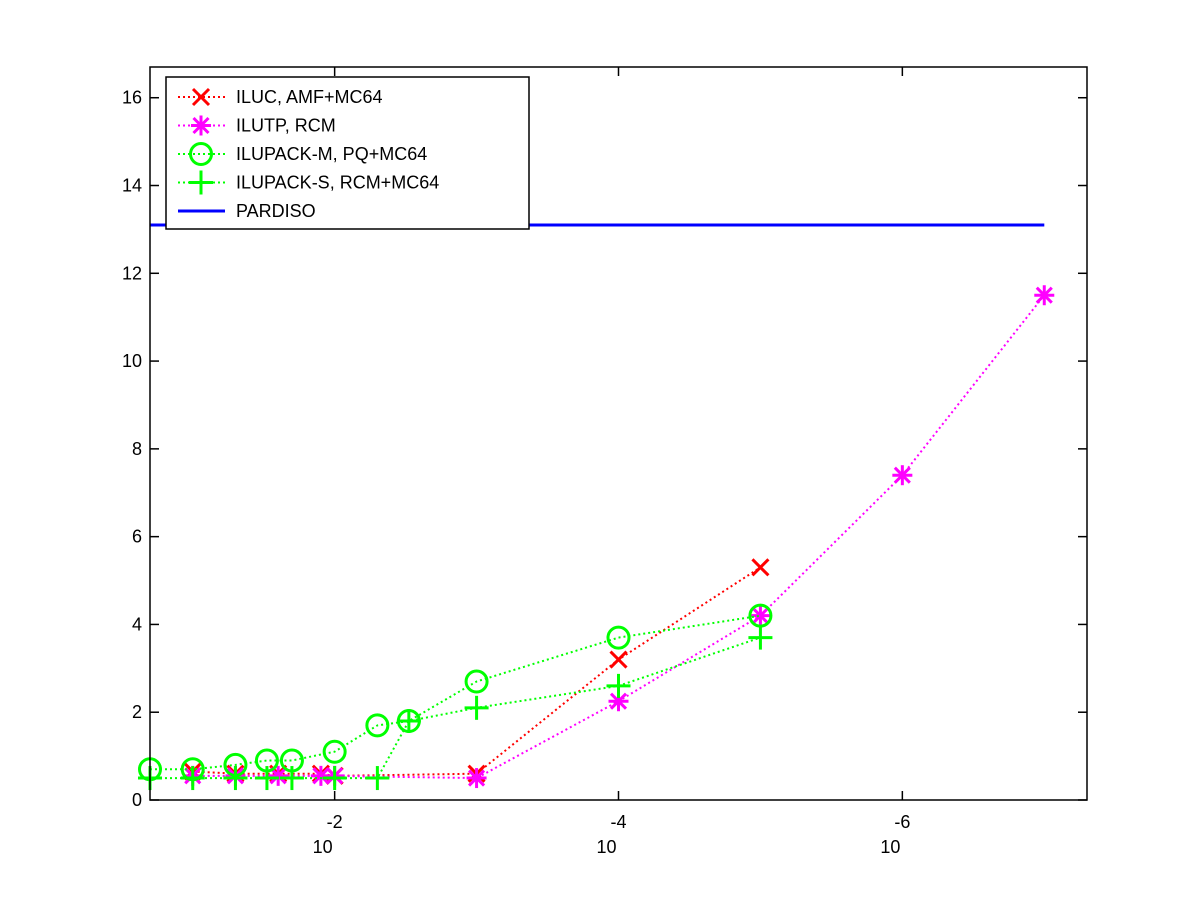 The height and width of the screenshot is (900, 1200). I want to click on legend-entry-2: ILUPACK-M, PQ+MC64, so click(302, 154).